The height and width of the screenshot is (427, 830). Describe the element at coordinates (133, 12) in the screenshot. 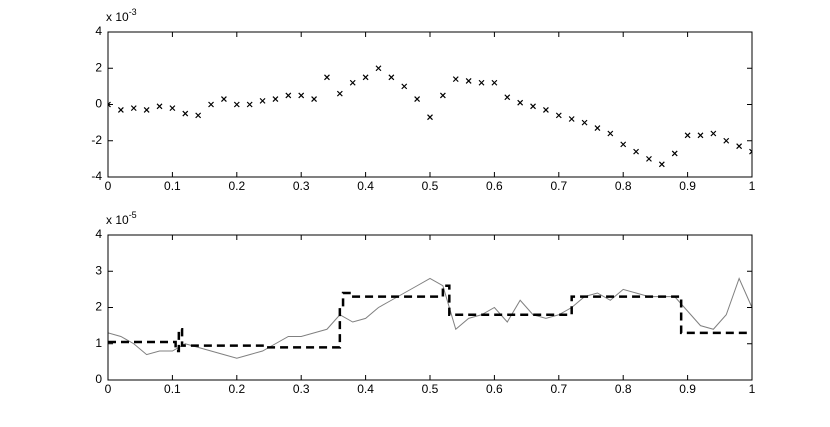

I see `y-multiplier-exp: -3` at that location.